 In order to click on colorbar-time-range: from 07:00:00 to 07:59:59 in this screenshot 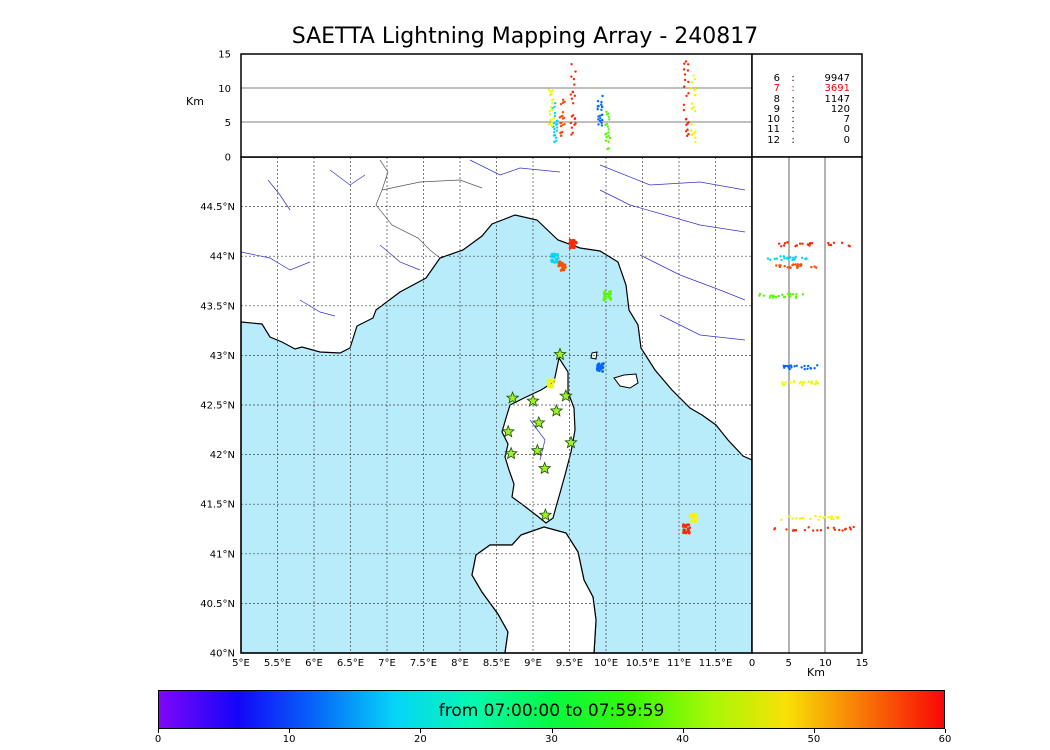, I will do `click(551, 711)`.